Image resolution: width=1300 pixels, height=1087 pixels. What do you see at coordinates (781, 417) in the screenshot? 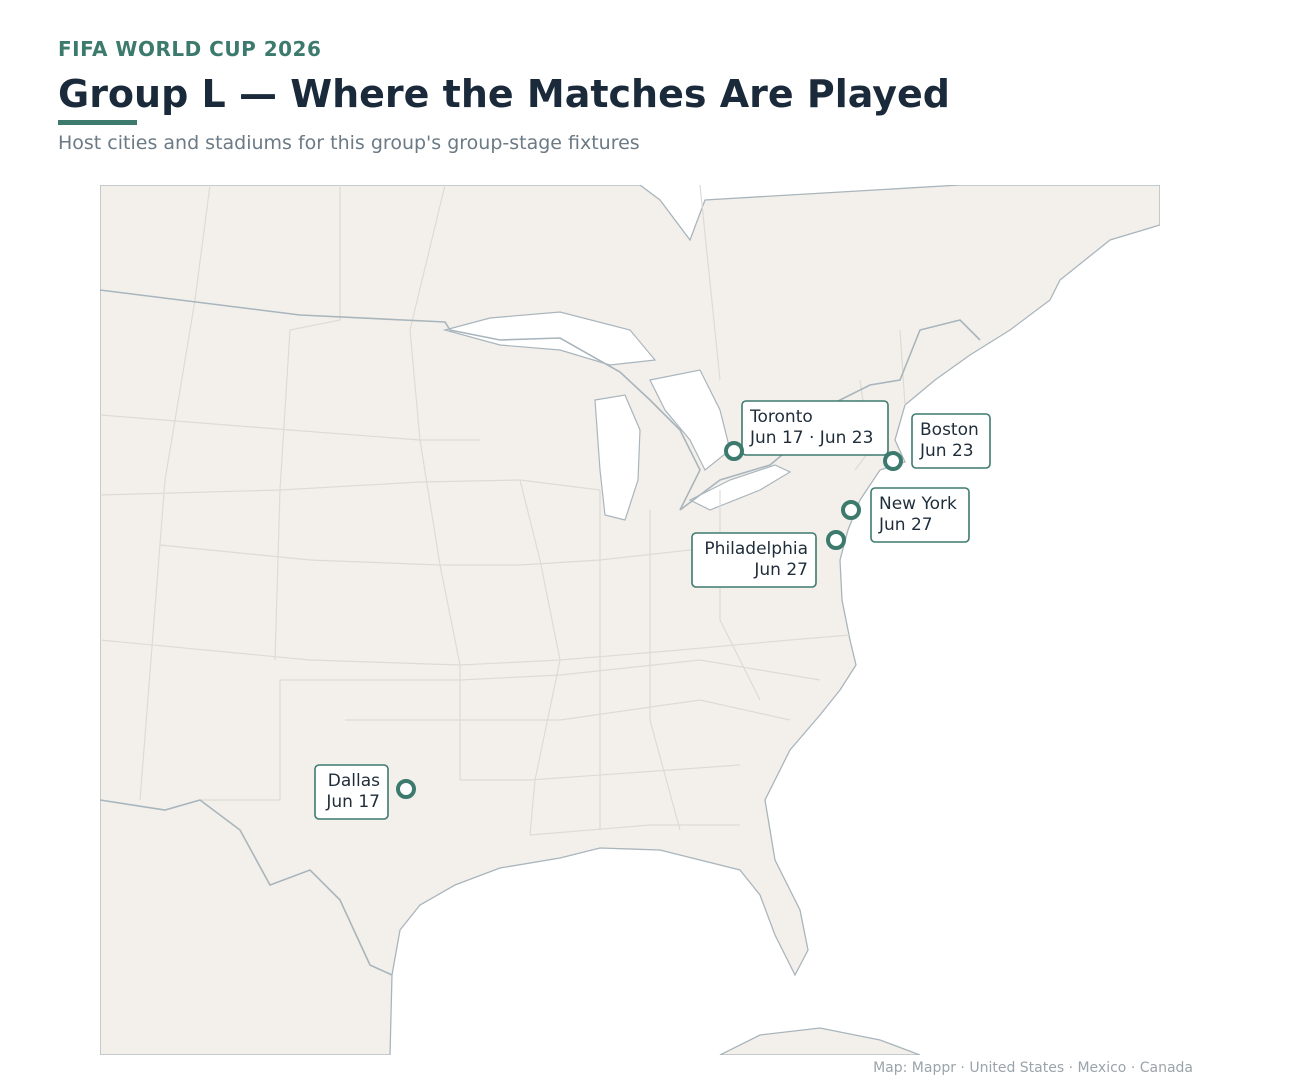
I see `city-name: Toronto` at bounding box center [781, 417].